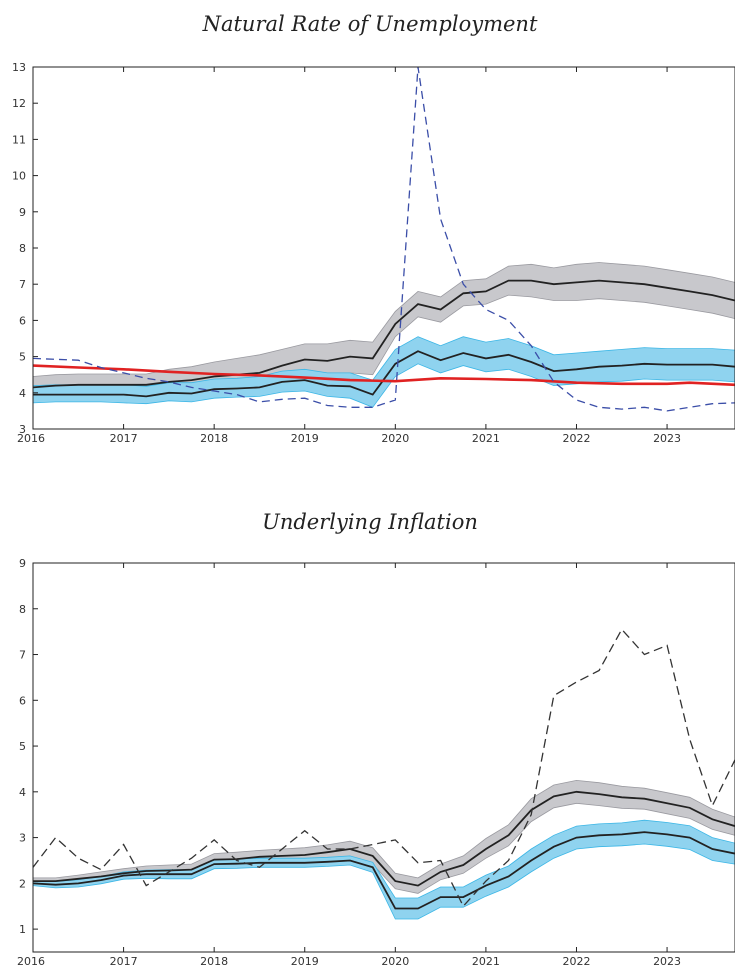 This screenshot has height=976, width=735. I want to click on chart-title-unemployment: Natural Rate of Unemployment, so click(370, 24).